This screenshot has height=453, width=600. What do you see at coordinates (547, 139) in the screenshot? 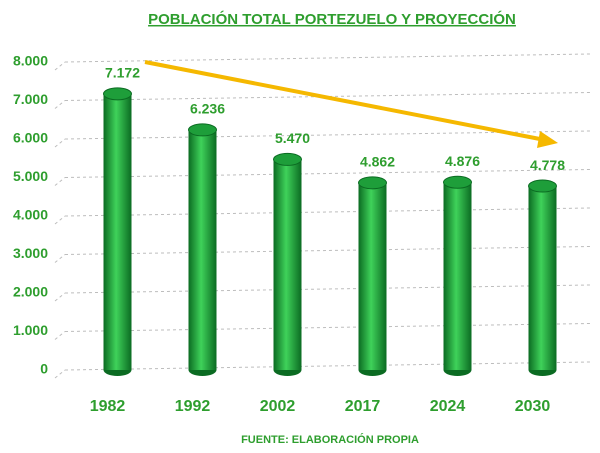
I see `arrow-head` at bounding box center [547, 139].